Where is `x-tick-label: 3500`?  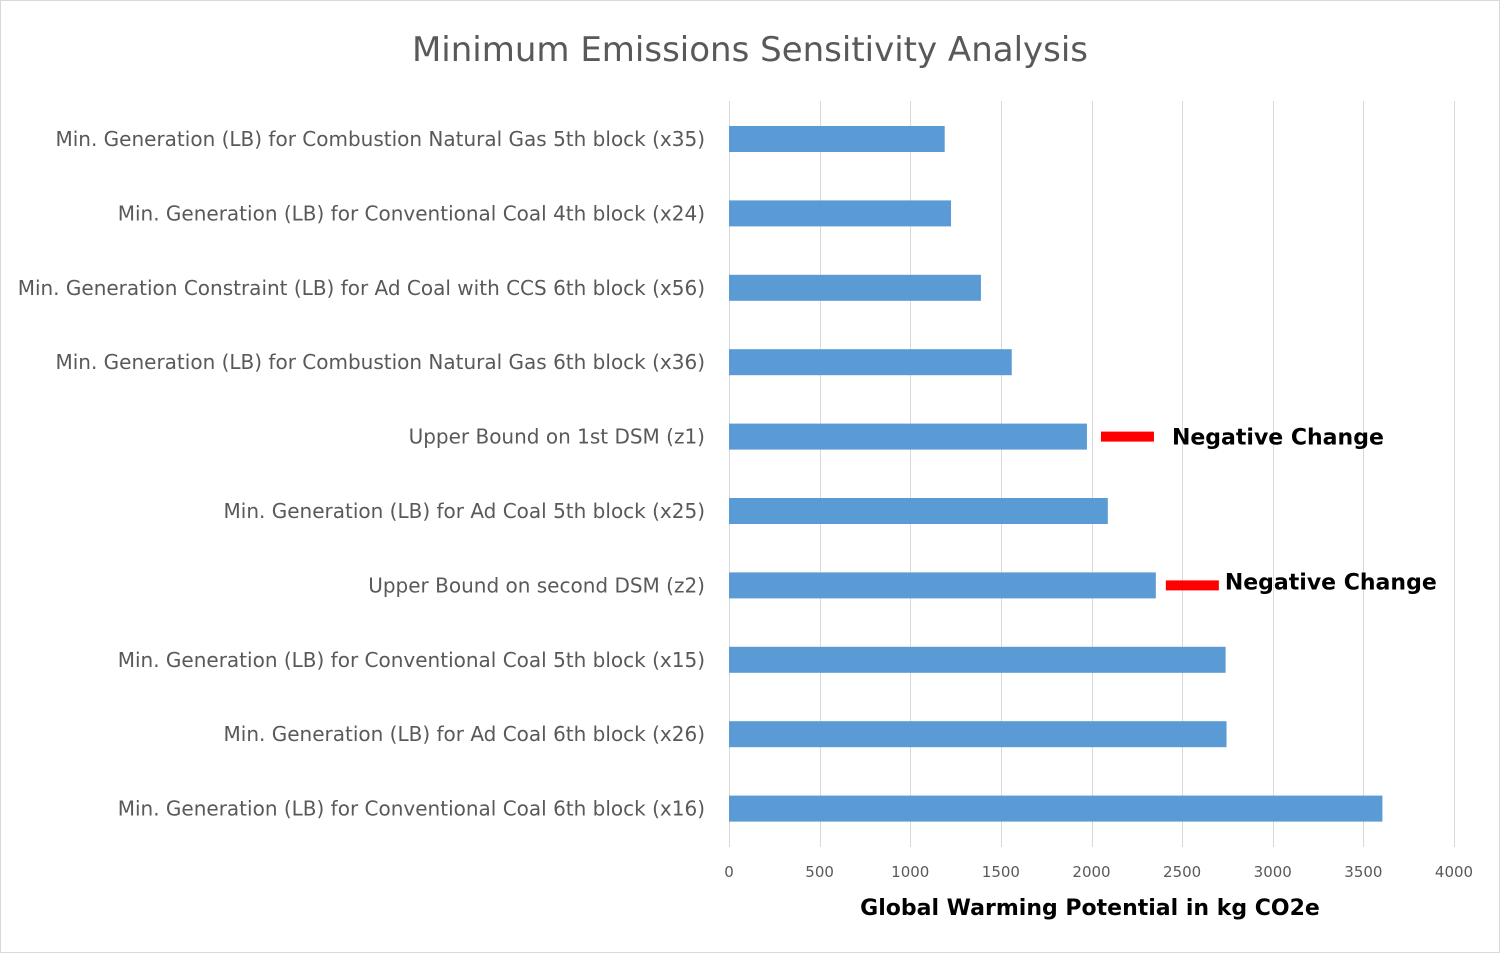 x-tick-label: 3500 is located at coordinates (1363, 872).